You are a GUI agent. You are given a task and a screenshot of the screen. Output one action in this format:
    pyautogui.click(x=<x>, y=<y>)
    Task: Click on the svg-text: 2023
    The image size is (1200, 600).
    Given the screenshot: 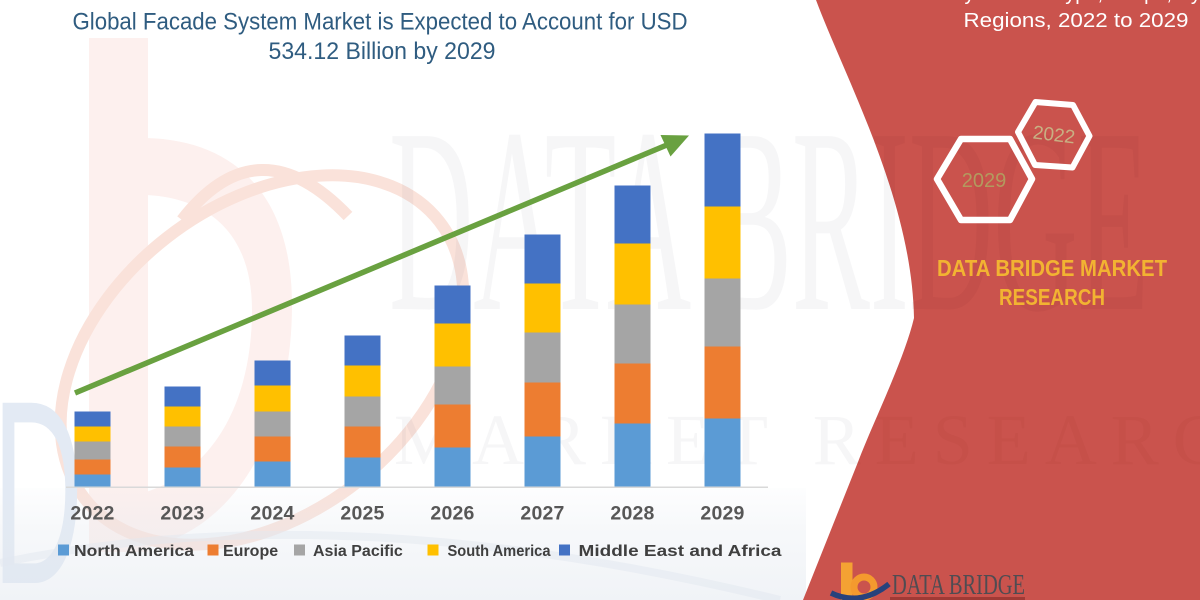 What is the action you would take?
    pyautogui.click(x=182, y=514)
    